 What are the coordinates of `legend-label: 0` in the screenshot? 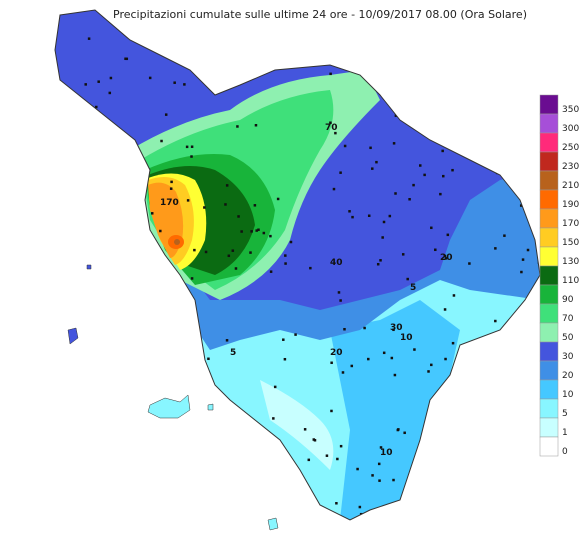 It's located at (565, 452).